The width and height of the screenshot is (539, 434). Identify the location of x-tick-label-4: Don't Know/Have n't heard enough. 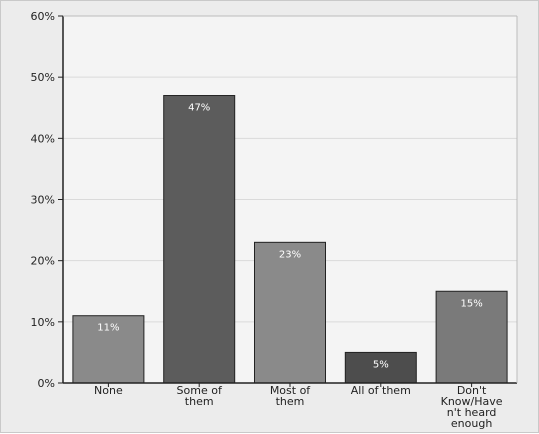
(472, 407).